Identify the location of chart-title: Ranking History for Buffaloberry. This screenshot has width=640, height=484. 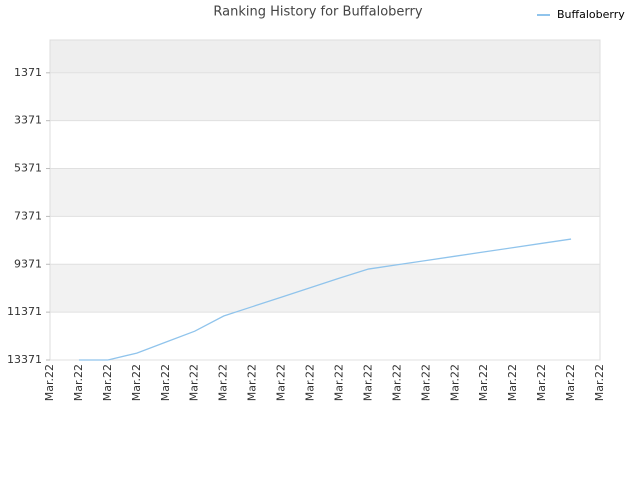
(317, 12).